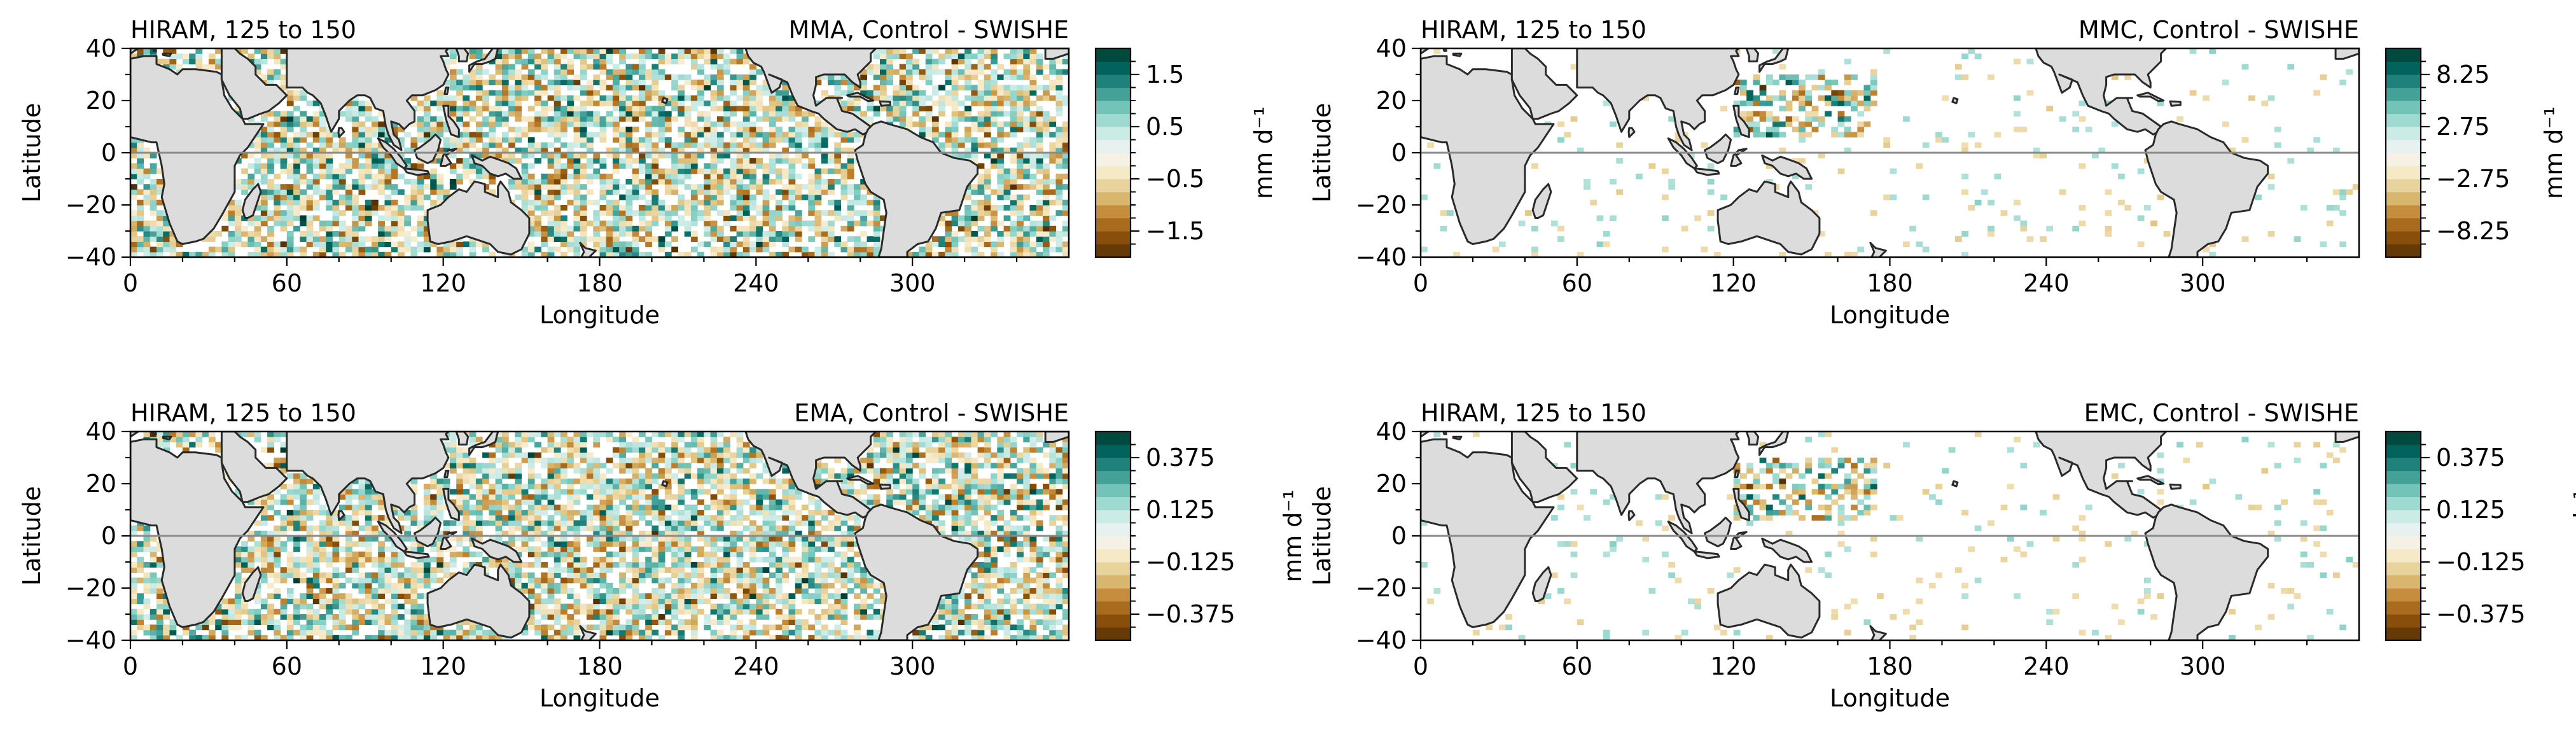 The image size is (2576, 737). I want to click on x-tick-label: 300, so click(912, 283).